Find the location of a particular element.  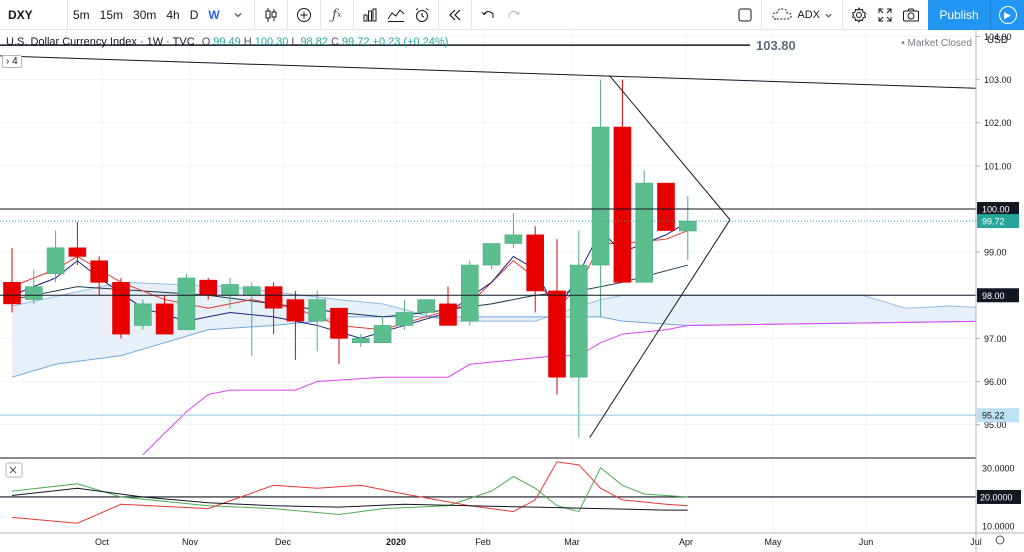

symbol-search: DXY is located at coordinates (34, 15).